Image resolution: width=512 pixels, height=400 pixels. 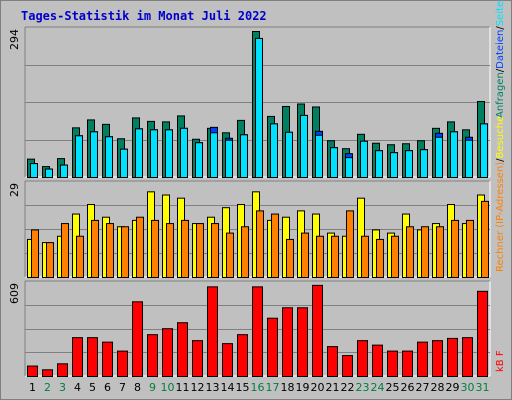 What do you see at coordinates (303, 387) in the screenshot?
I see `x-tick-label-day-19: 19` at bounding box center [303, 387].